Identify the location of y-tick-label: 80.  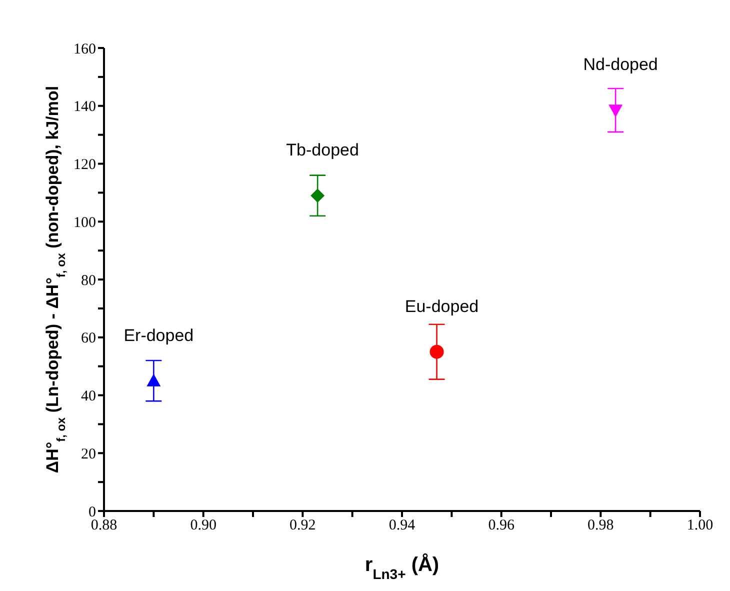
(88, 280).